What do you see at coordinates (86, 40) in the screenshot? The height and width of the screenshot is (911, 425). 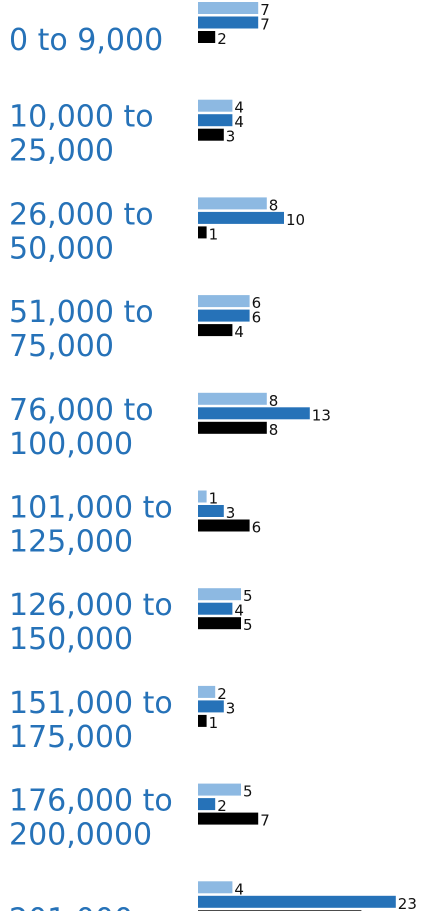 I see `category-label: 0 to 9,000` at bounding box center [86, 40].